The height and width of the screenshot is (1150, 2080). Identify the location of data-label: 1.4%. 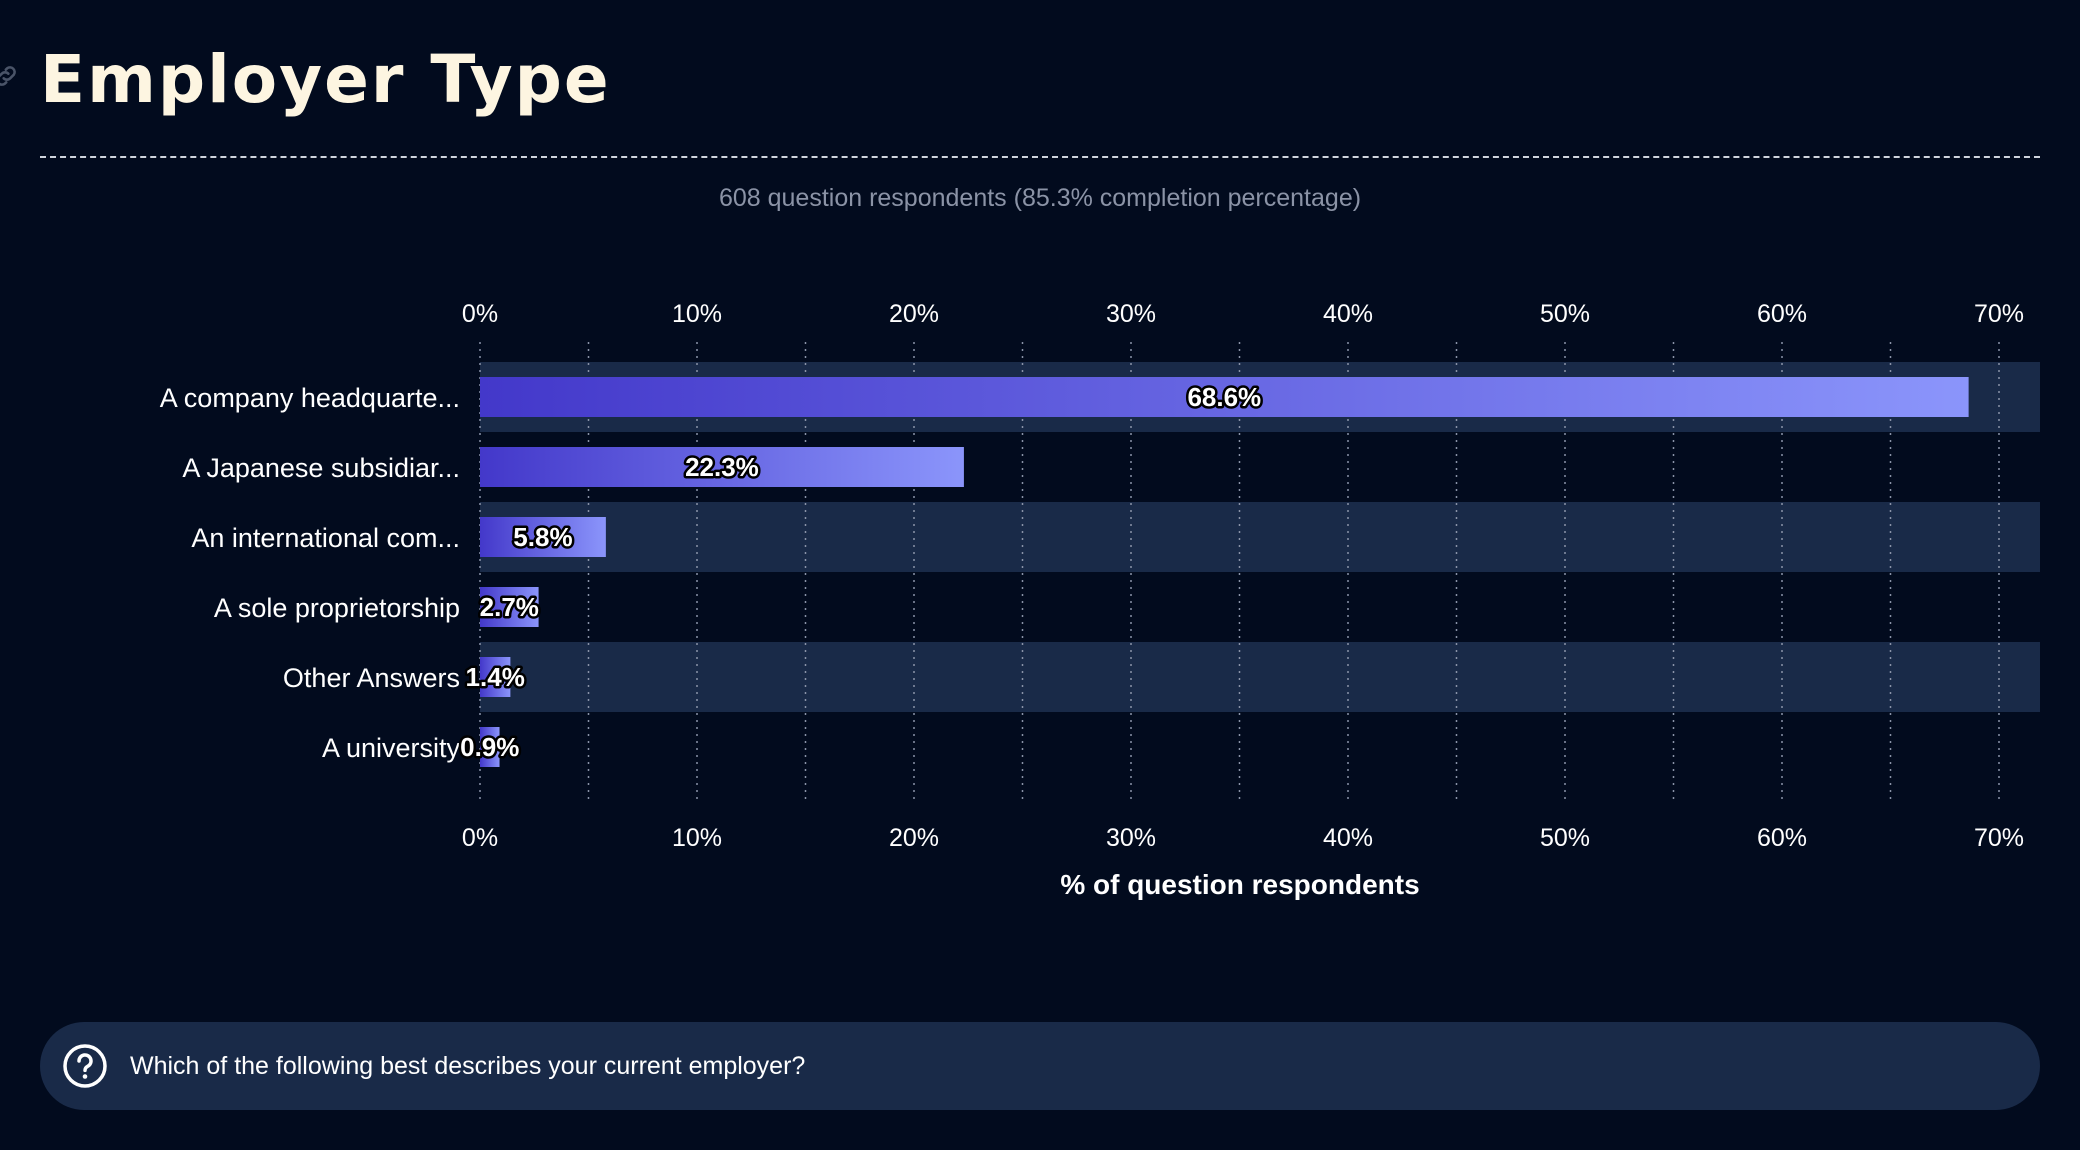
(495, 677).